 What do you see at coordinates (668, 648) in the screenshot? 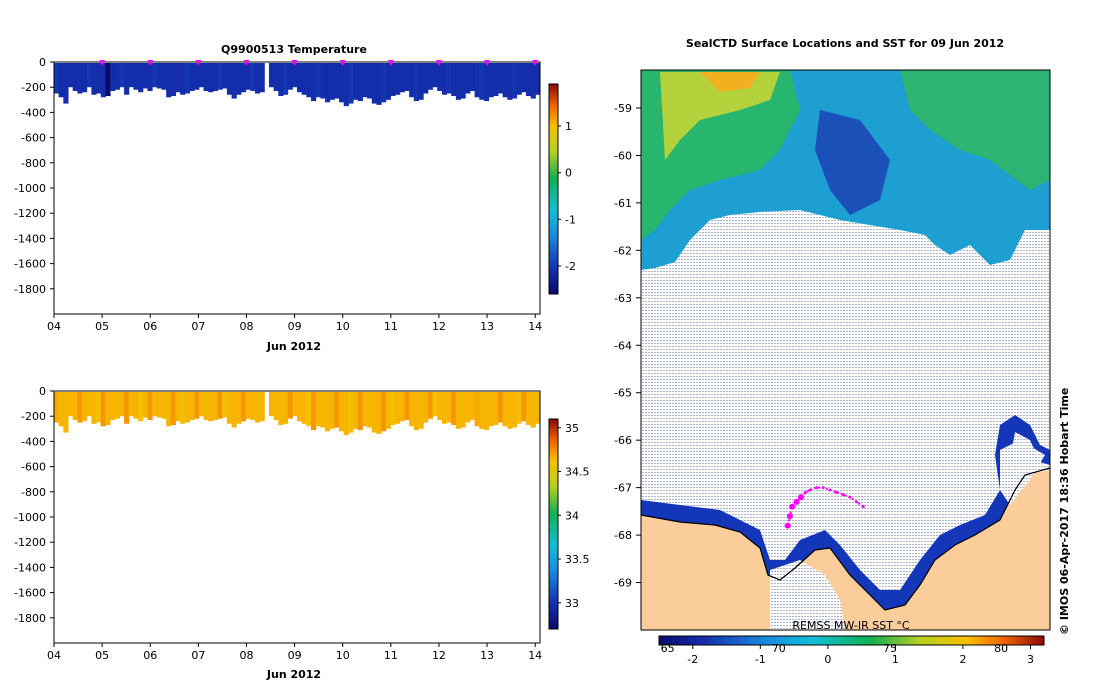
I see `lon-tick-label: 65` at bounding box center [668, 648].